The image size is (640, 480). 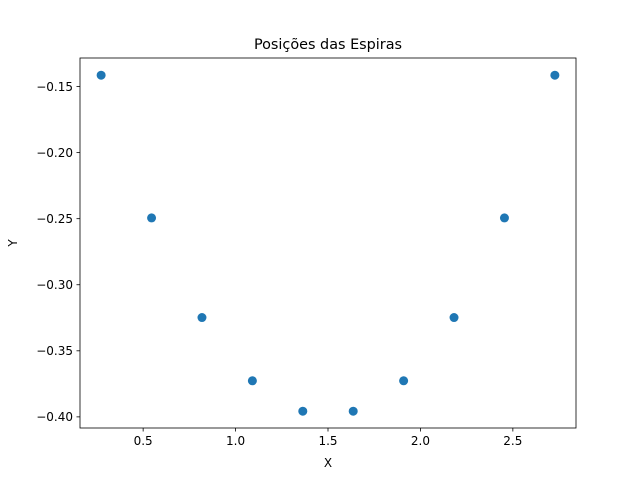 What do you see at coordinates (54, 285) in the screenshot?
I see `y-tick-label: −0.30` at bounding box center [54, 285].